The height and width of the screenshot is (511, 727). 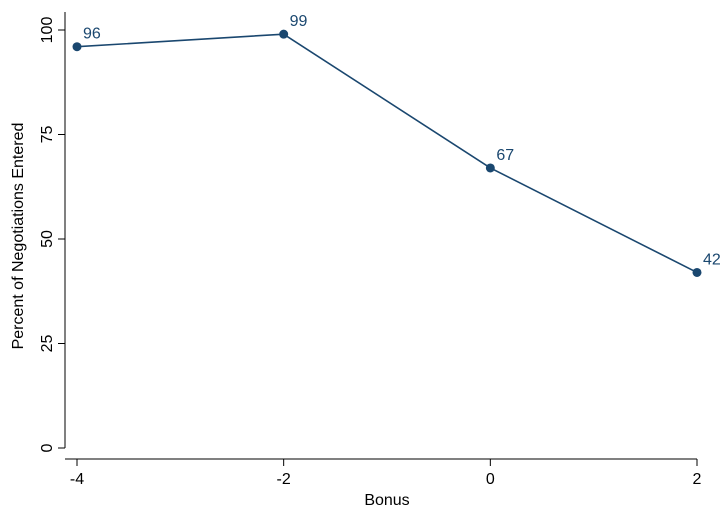 What do you see at coordinates (386, 473) in the screenshot?
I see `x-axis-ticks: -4 -2 0 2` at bounding box center [386, 473].